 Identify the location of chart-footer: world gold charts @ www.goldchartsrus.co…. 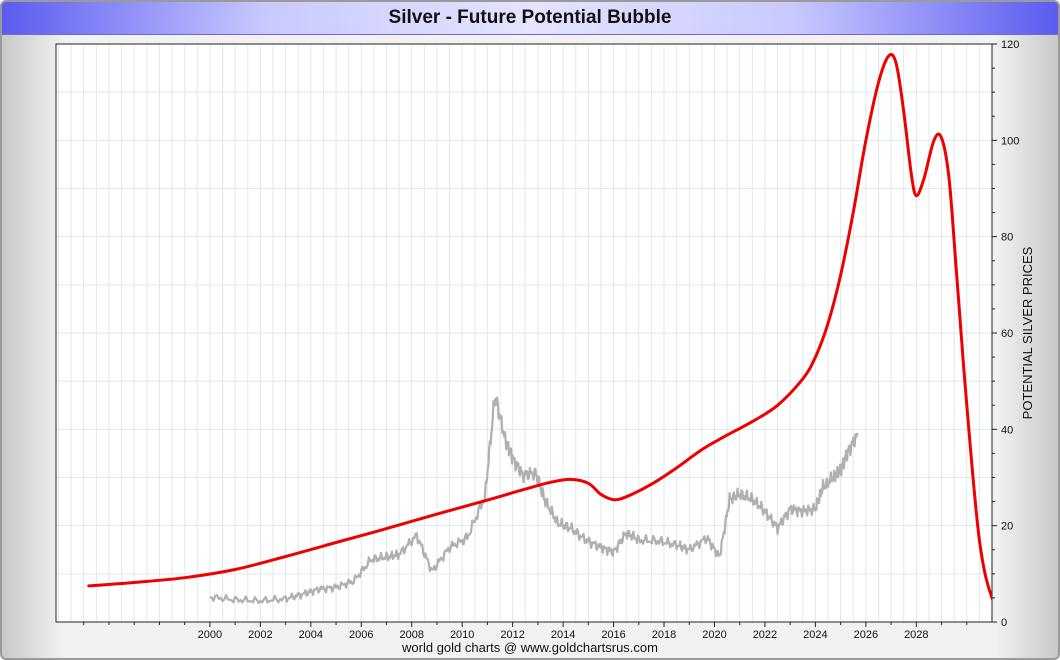
(530, 647).